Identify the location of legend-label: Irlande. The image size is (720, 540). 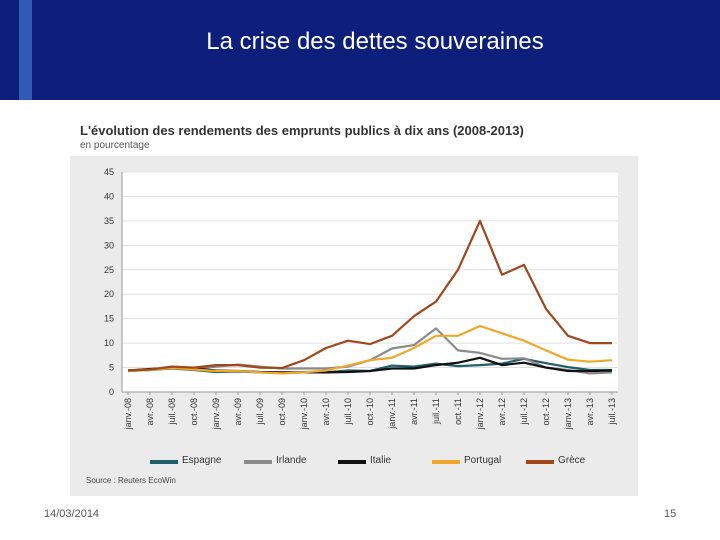
(291, 460).